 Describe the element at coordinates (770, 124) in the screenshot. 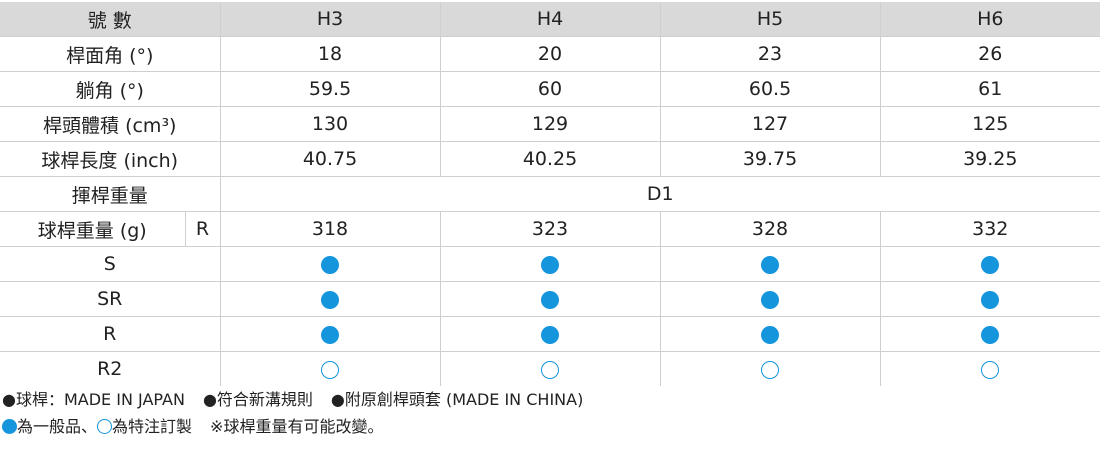

I see `cell: 127` at that location.